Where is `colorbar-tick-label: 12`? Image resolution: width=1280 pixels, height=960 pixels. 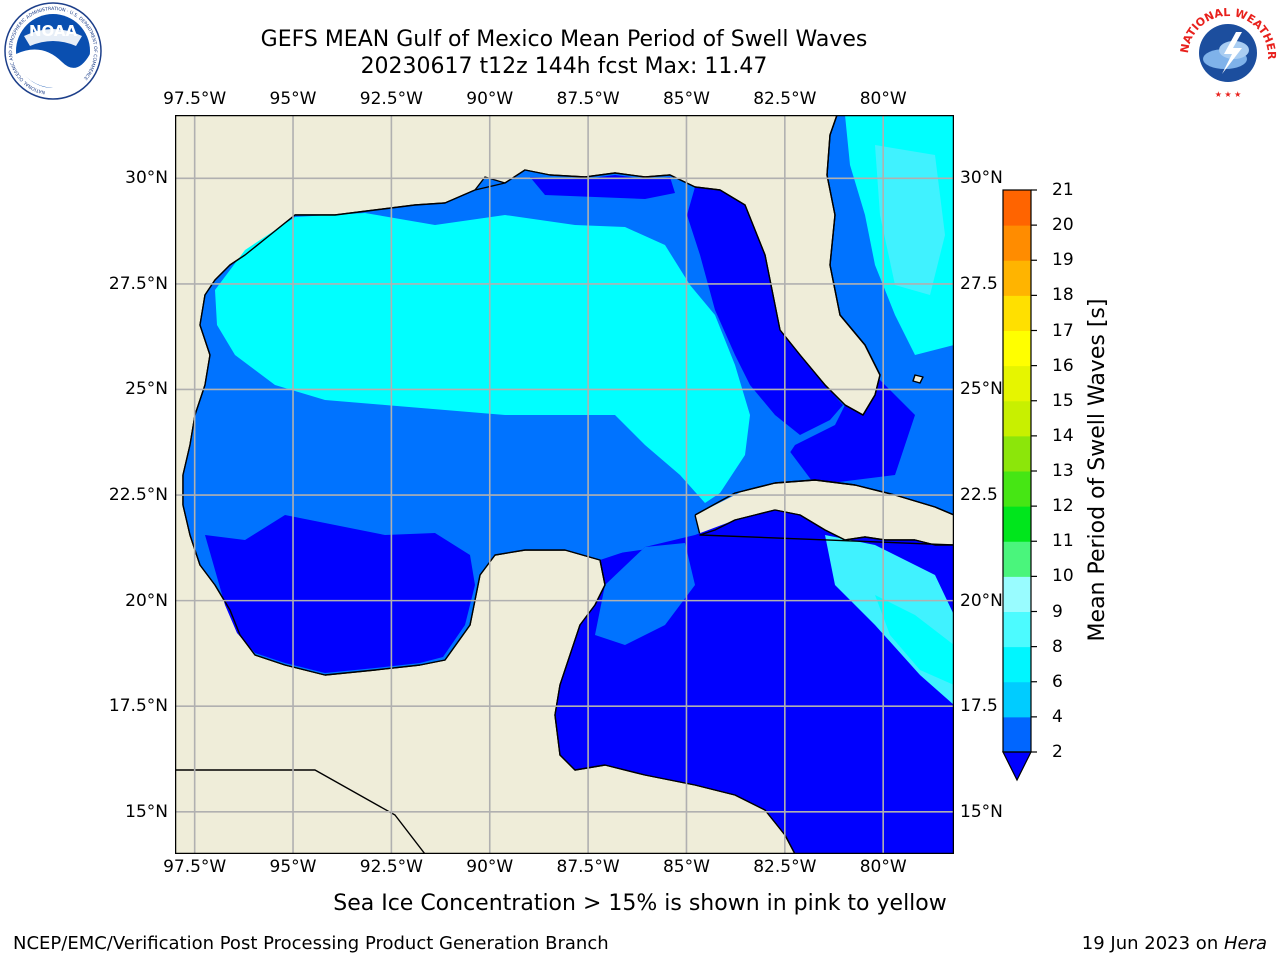 colorbar-tick-label: 12 is located at coordinates (1063, 506).